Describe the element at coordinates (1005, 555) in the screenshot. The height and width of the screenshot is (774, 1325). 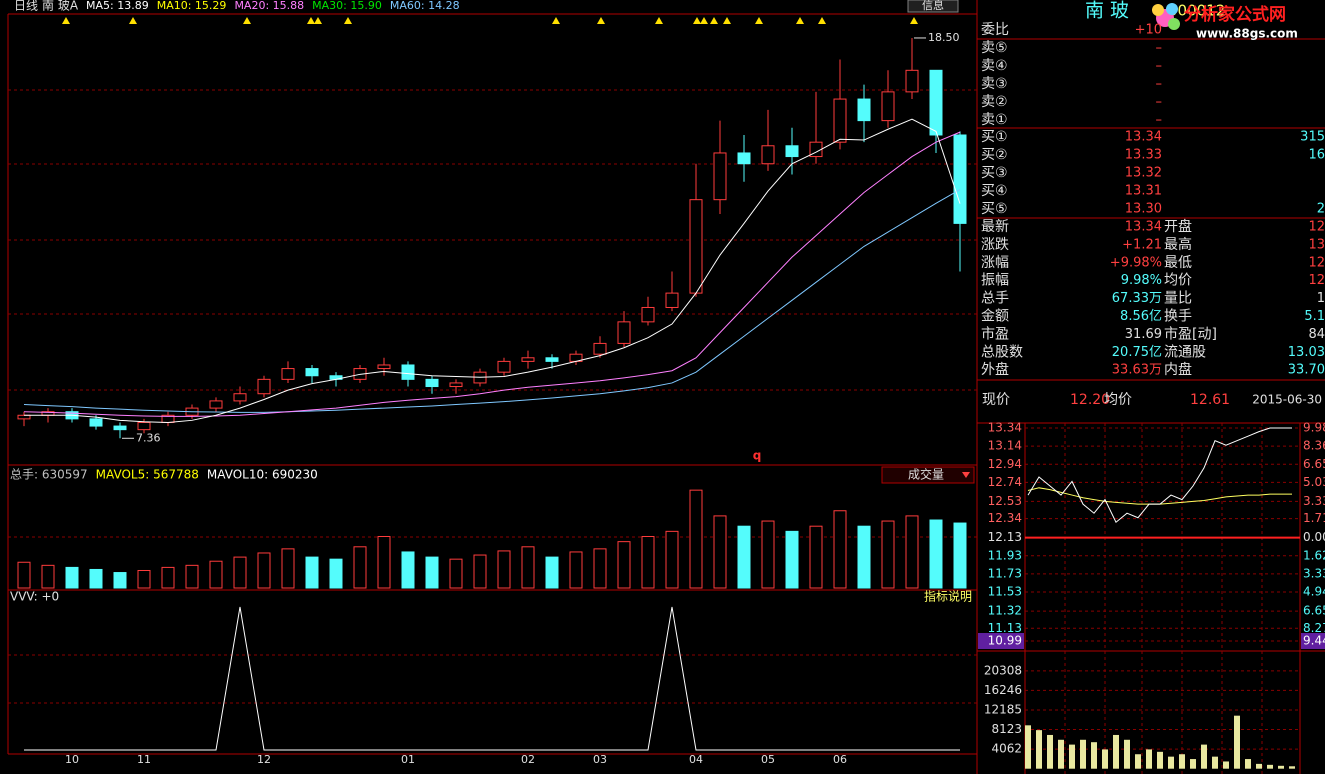
I see `y-tick-label: 11.93` at that location.